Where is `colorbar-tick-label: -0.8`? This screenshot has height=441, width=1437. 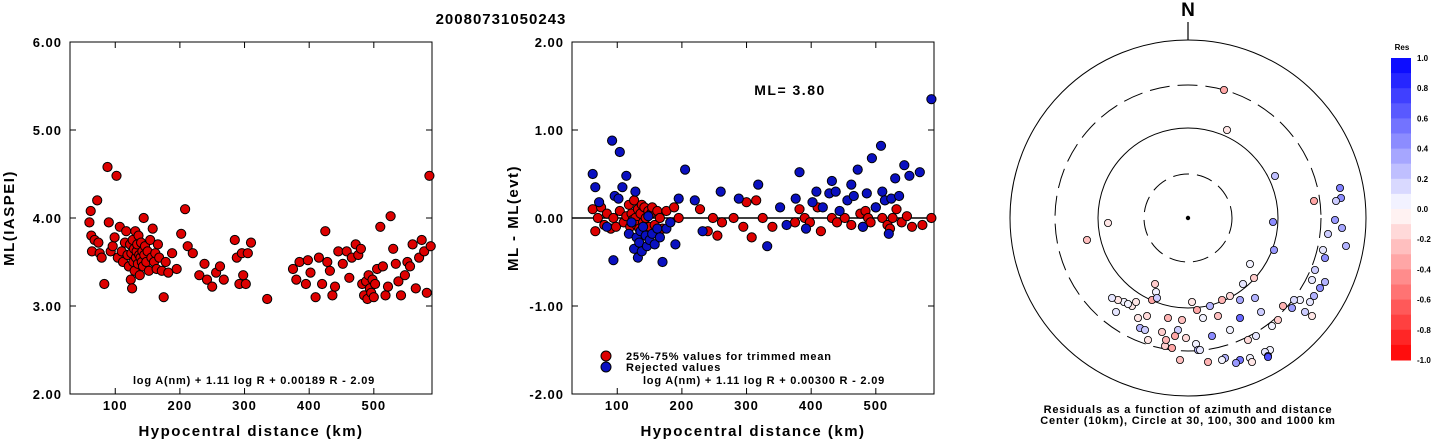 colorbar-tick-label: -0.8 is located at coordinates (1424, 330).